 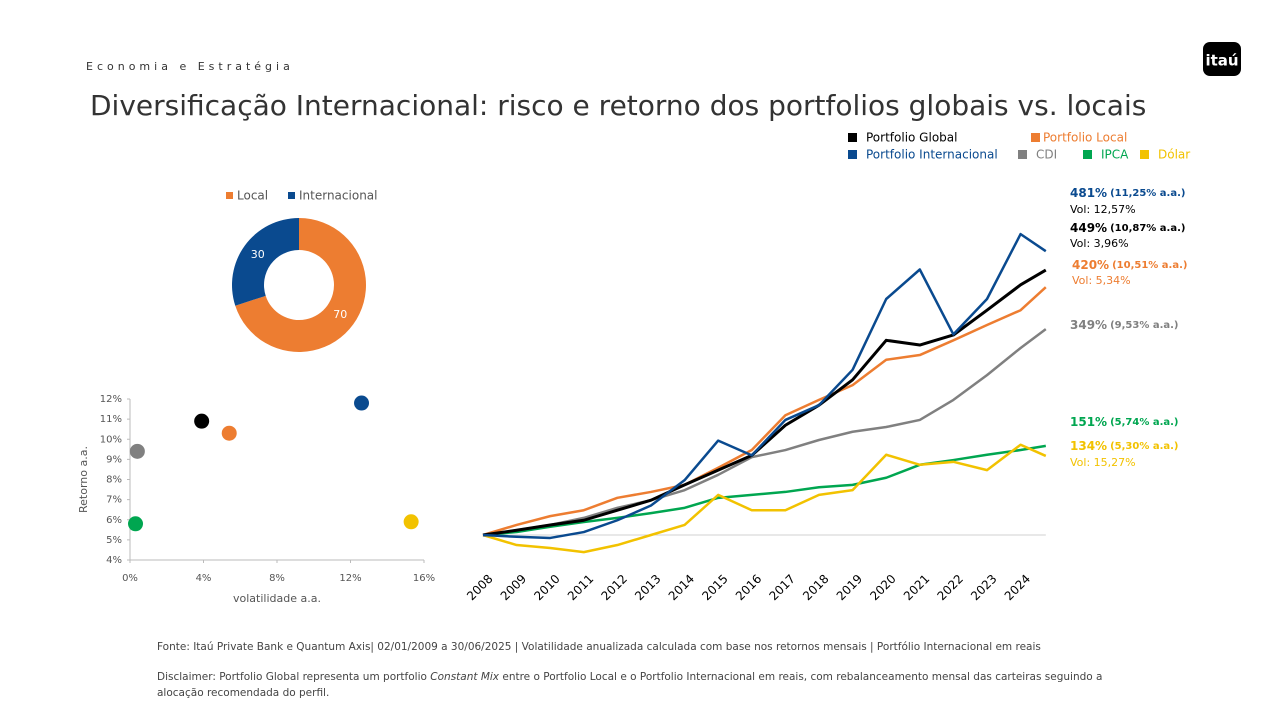 I want to click on end-label: 449% (10,87% a.a.), so click(x=1127, y=228).